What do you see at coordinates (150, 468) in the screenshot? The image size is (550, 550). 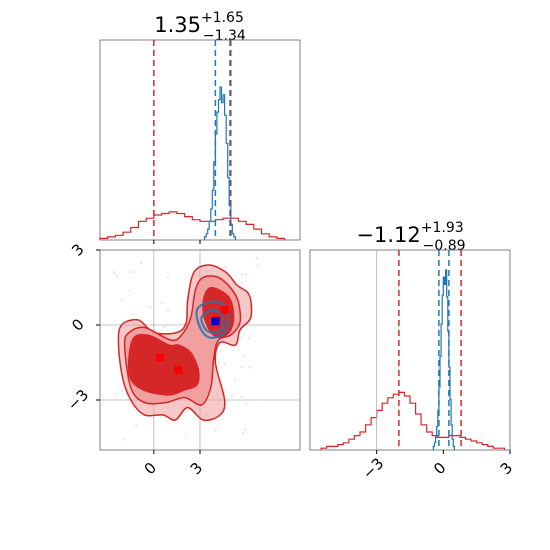 I see `contour-xtick-label-0: 0` at bounding box center [150, 468].